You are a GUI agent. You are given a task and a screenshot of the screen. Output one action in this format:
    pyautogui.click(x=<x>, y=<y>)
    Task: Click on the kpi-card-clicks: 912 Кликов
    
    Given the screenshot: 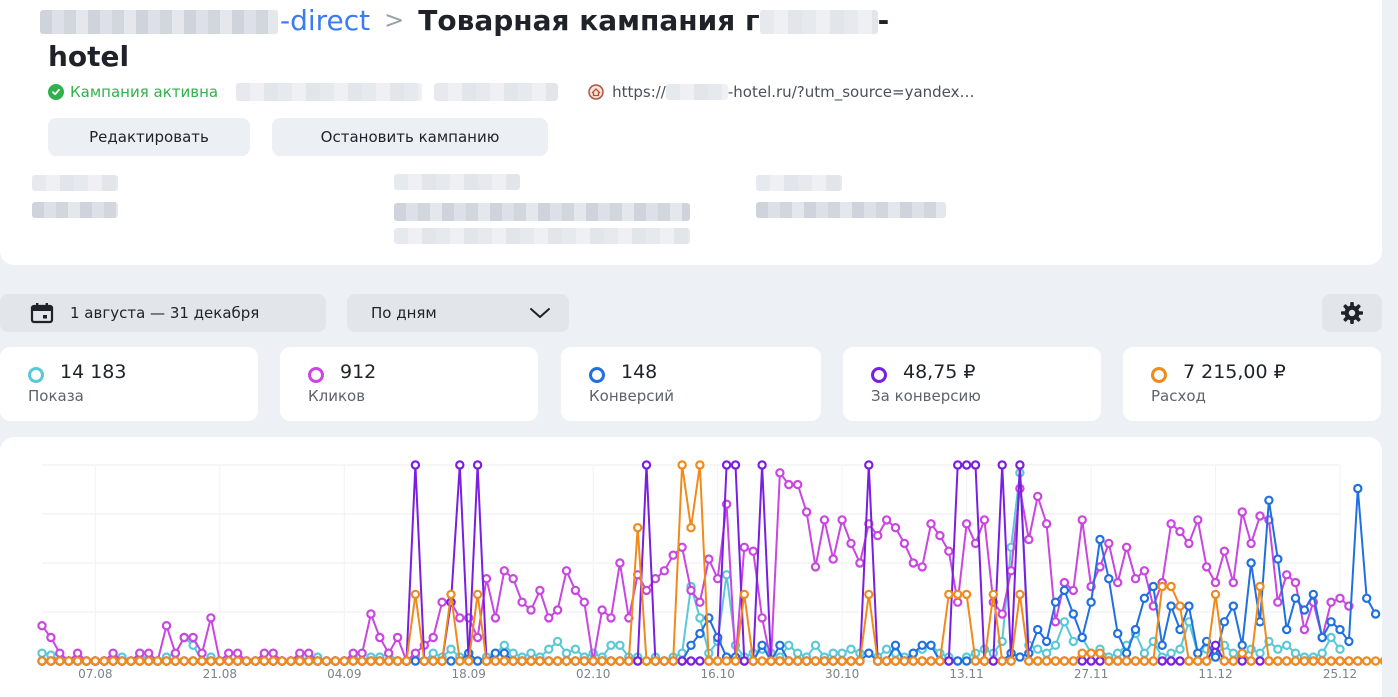 What is the action you would take?
    pyautogui.click(x=409, y=384)
    